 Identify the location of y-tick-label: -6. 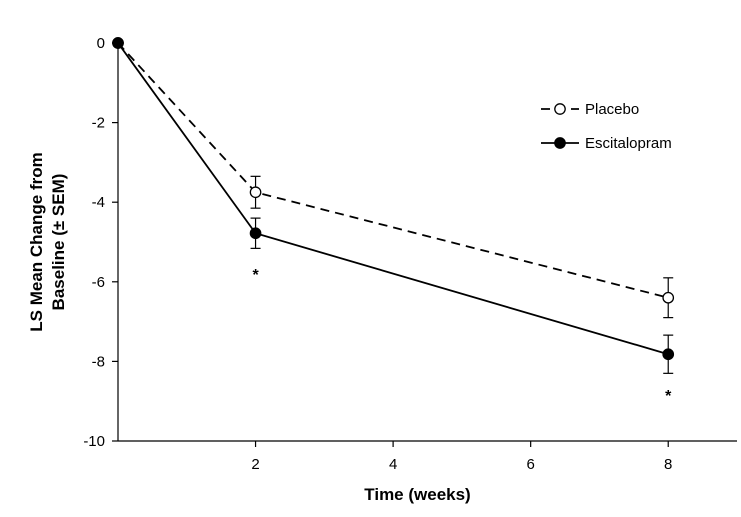
(98, 282).